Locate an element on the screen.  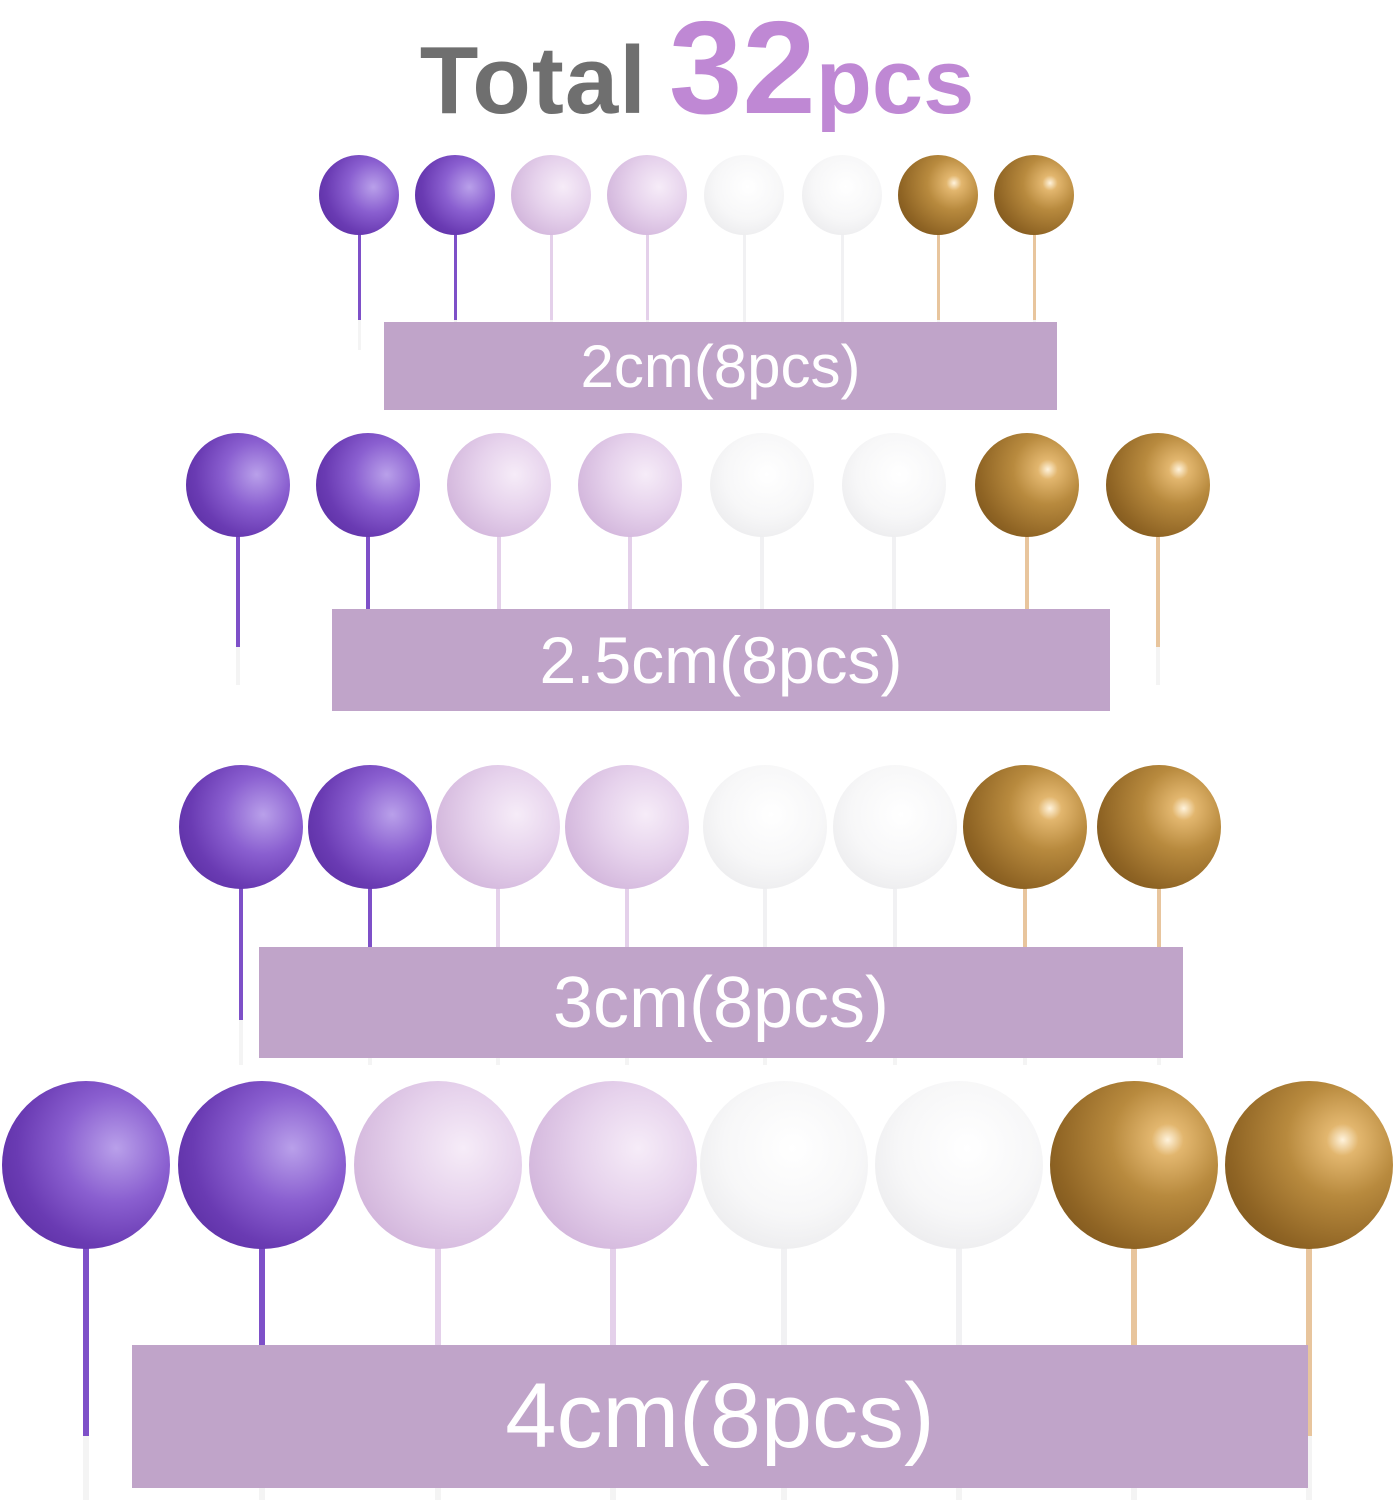
size-label-bar: 4cm(8pcs) is located at coordinates (720, 1416).